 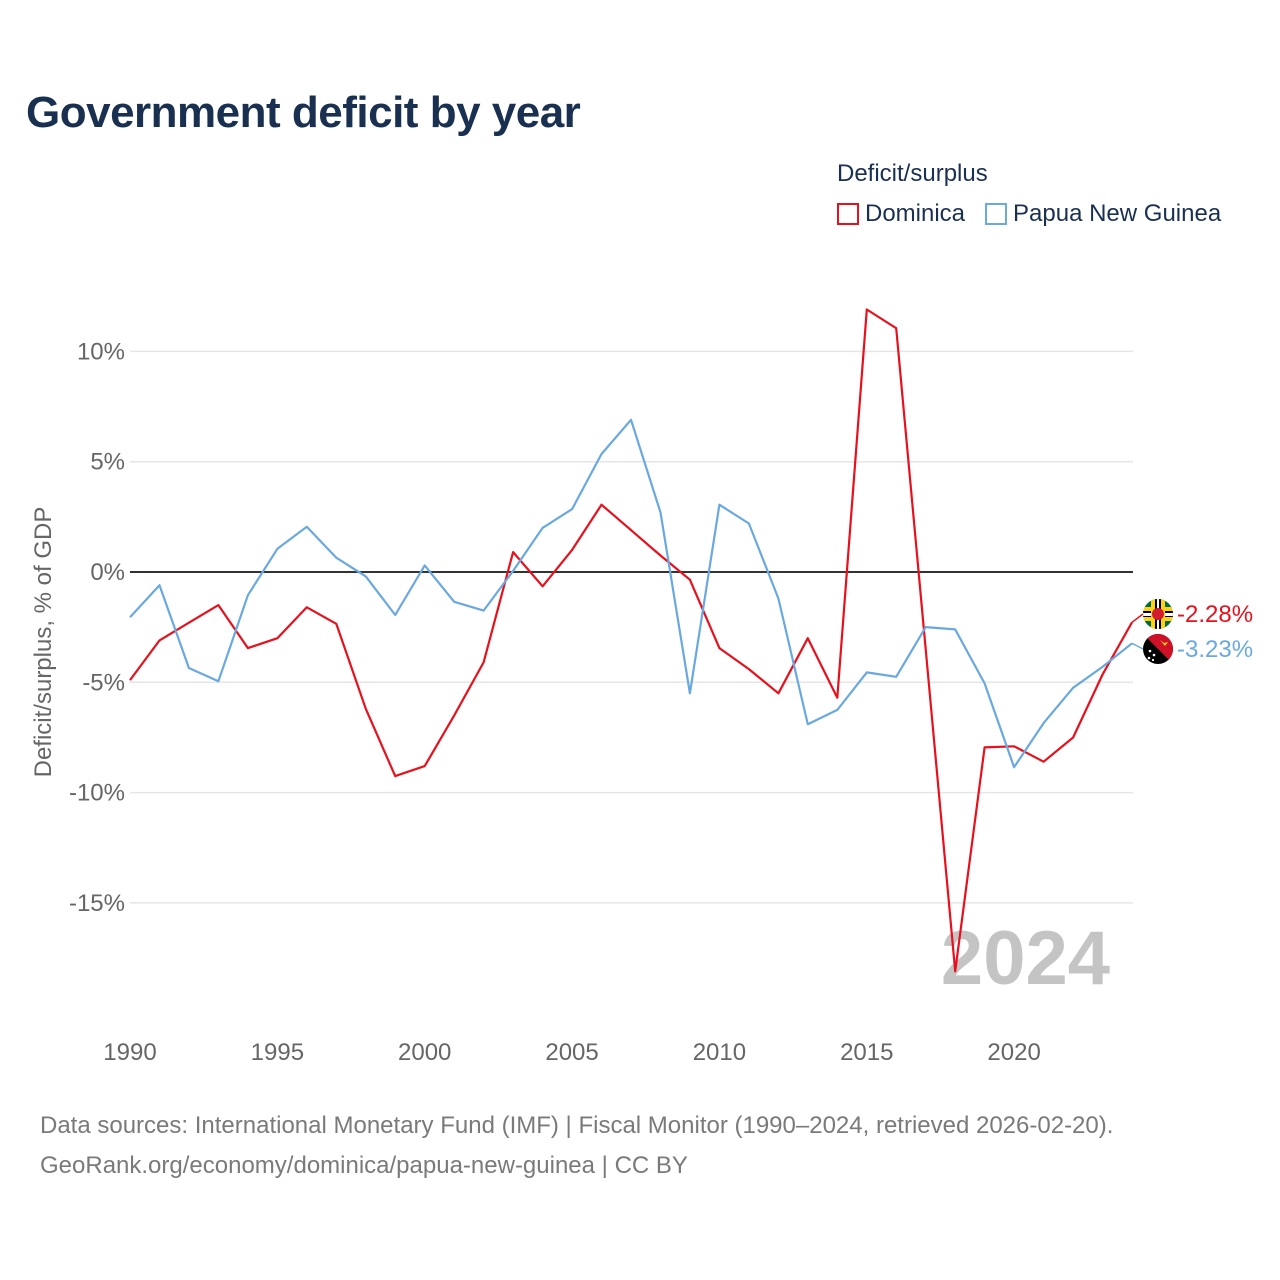 What do you see at coordinates (1158, 649) in the screenshot?
I see `papua-new-guinea-flag-icon` at bounding box center [1158, 649].